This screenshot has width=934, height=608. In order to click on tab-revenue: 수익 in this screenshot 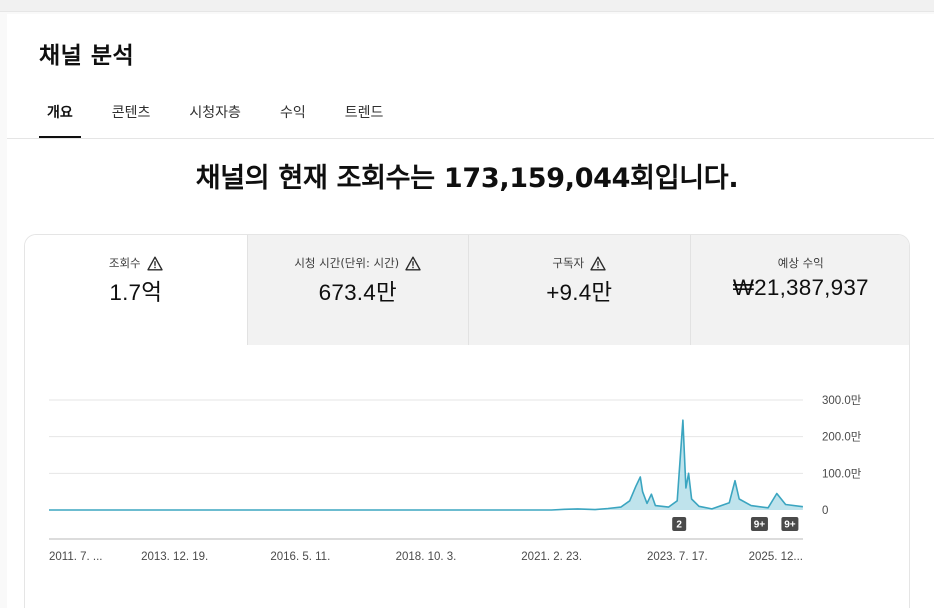, I will do `click(293, 120)`.